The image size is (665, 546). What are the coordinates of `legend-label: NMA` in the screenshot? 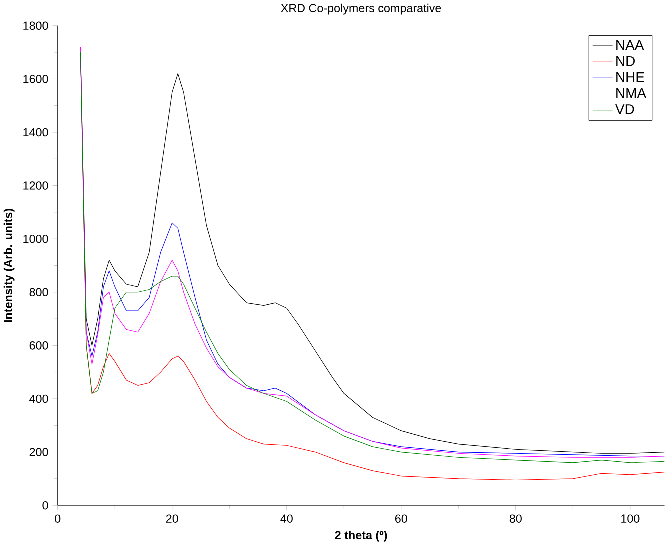 It's located at (631, 93).